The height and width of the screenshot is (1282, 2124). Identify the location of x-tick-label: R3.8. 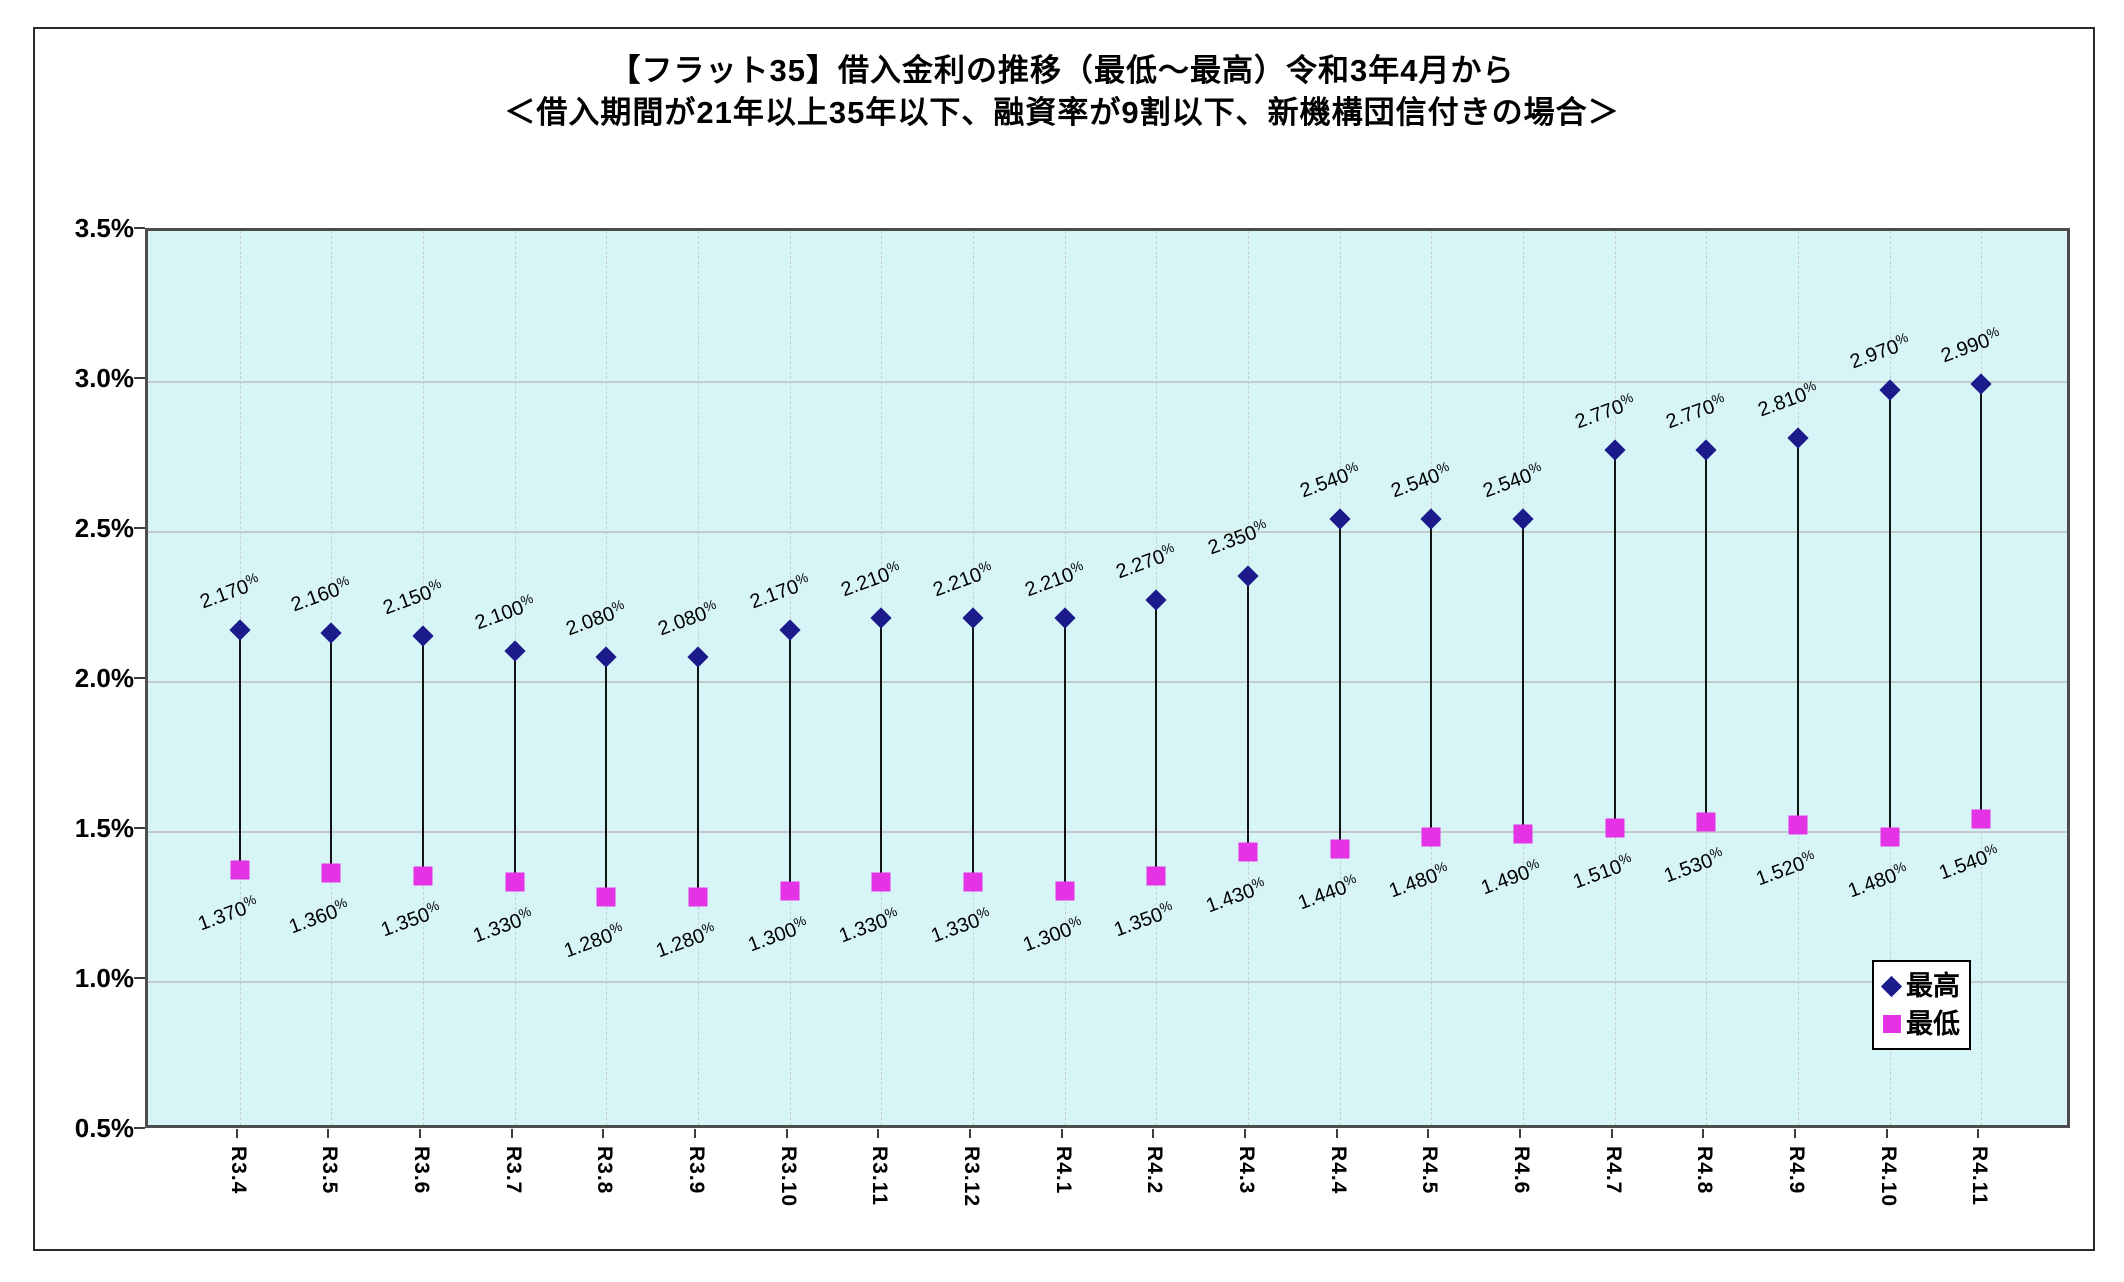
(605, 1170).